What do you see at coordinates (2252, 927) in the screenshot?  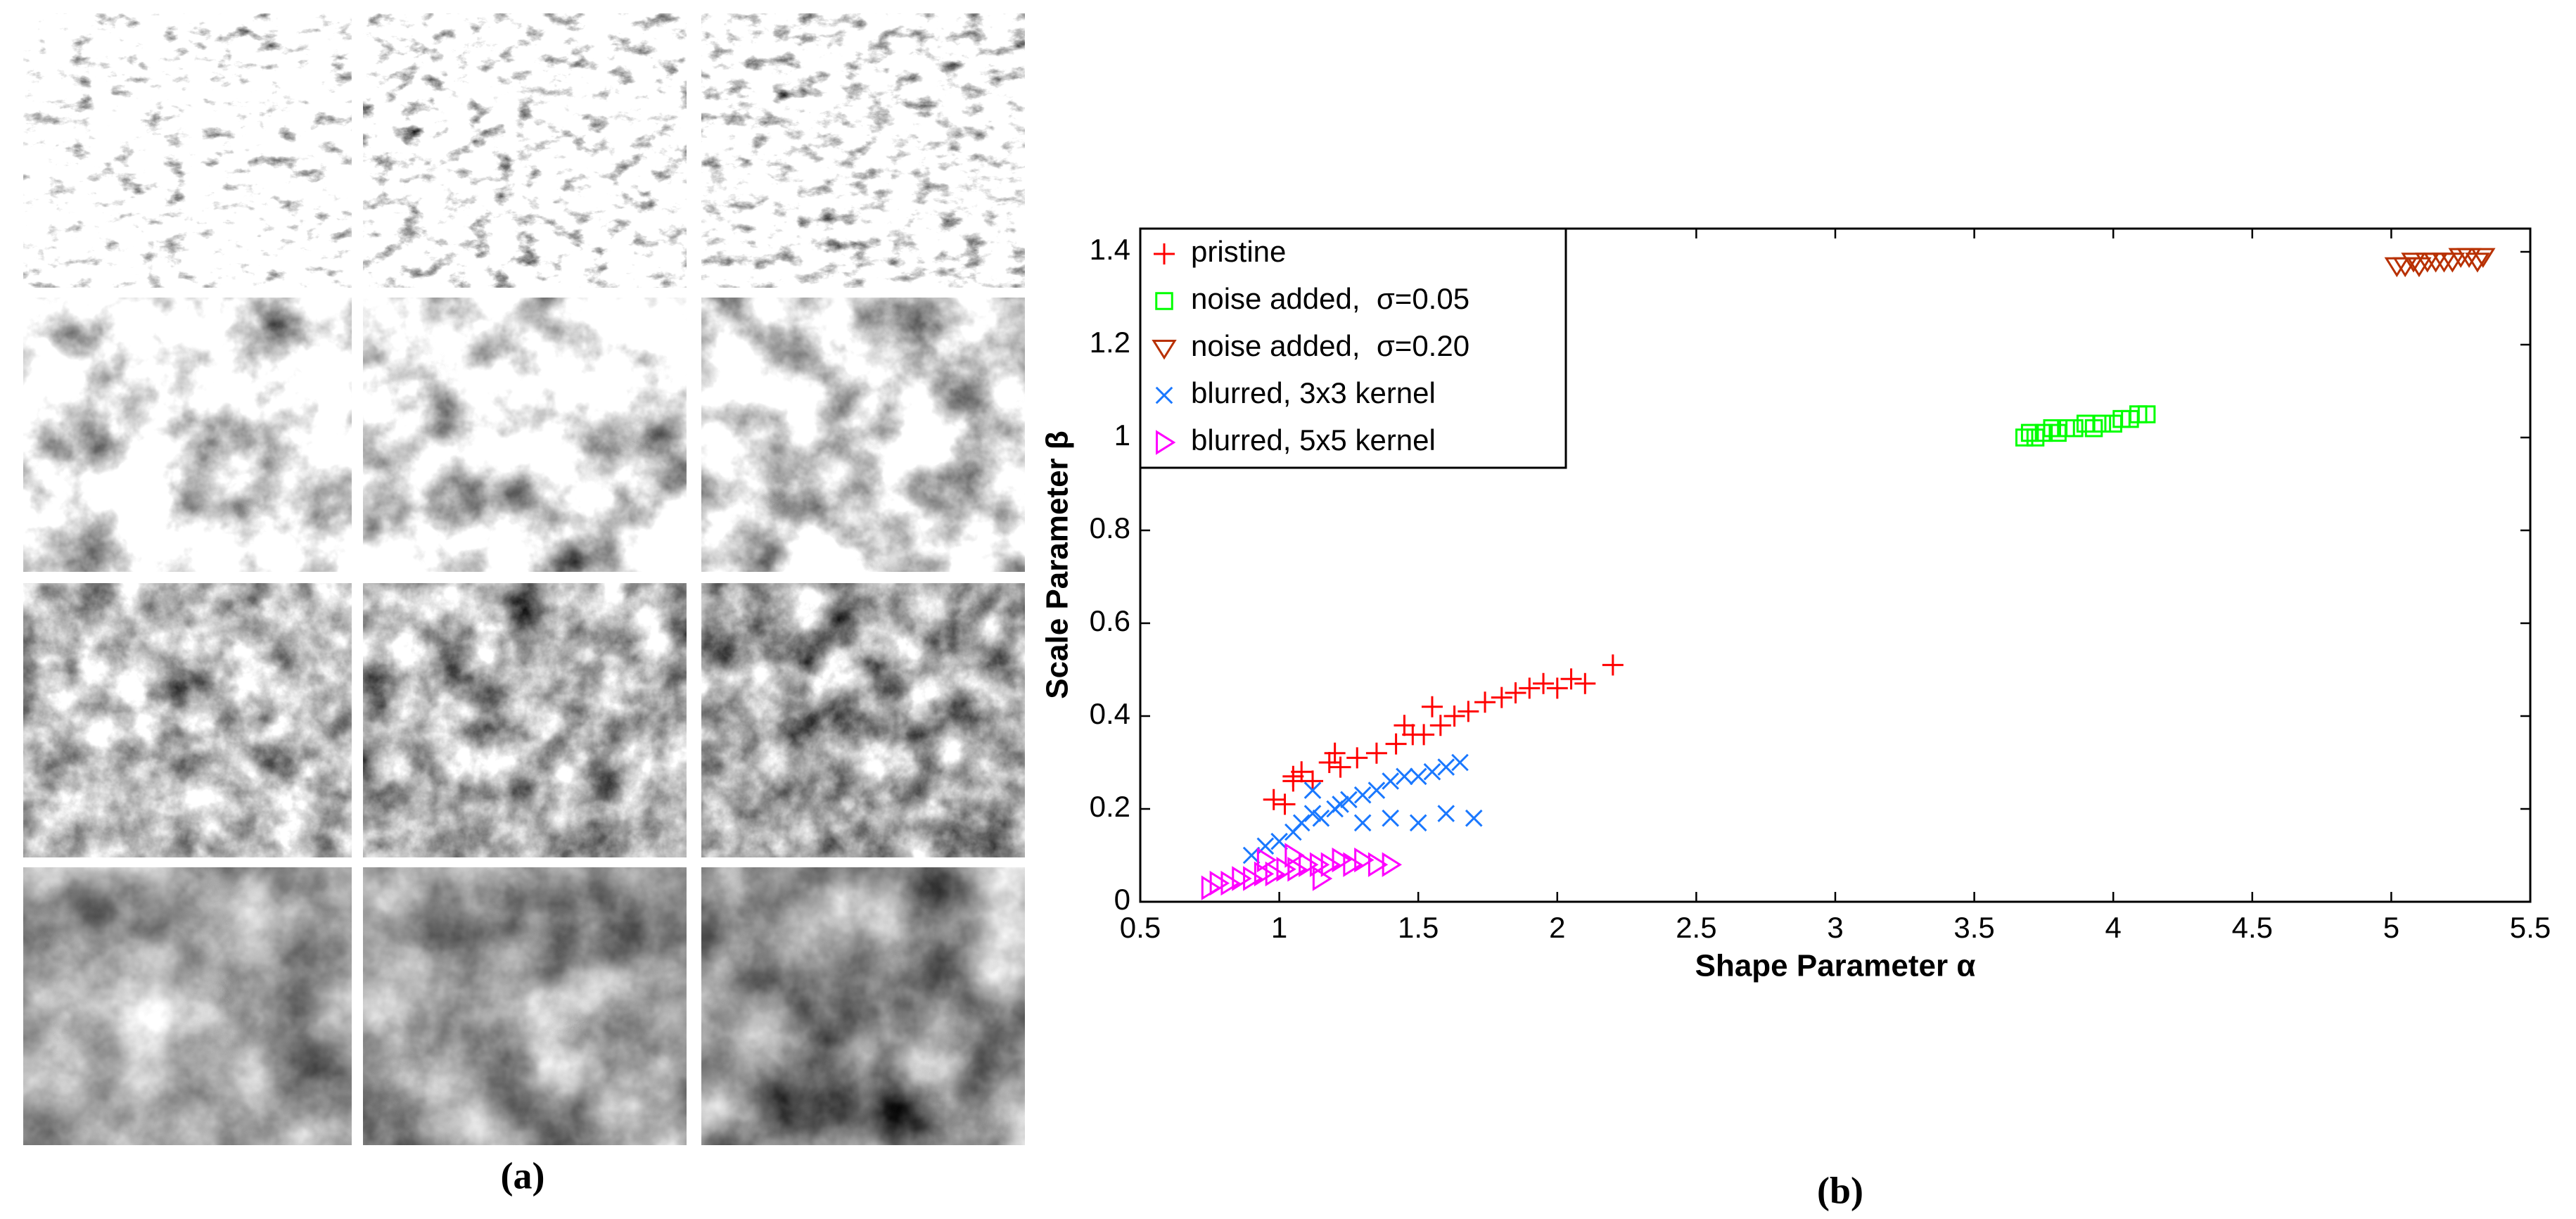 I see `x-tick-label: 4.5` at bounding box center [2252, 927].